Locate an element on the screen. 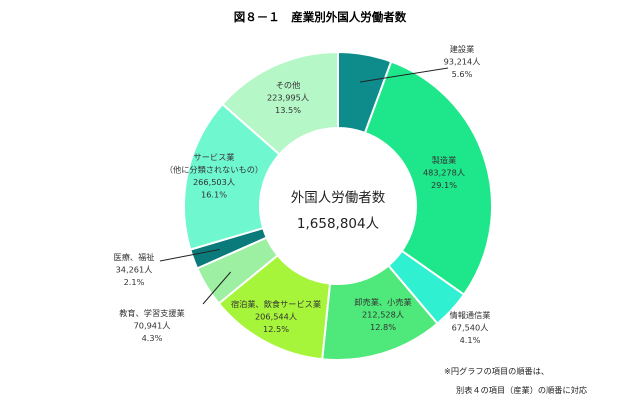 The width and height of the screenshot is (640, 409). slice-name-0: 建設業 is located at coordinates (462, 49).